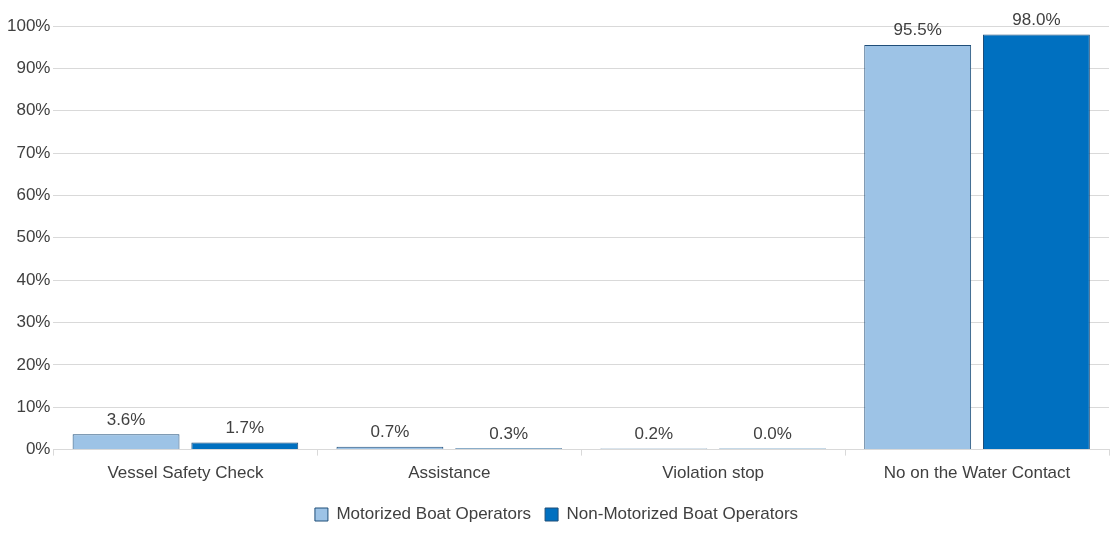 The image size is (1111, 533). I want to click on data-label: 0.3%, so click(509, 433).